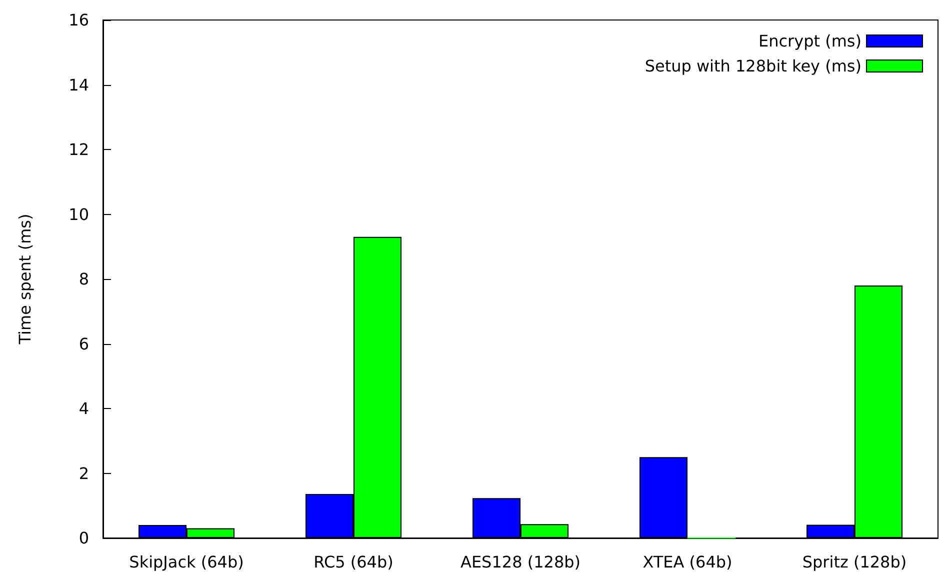 The width and height of the screenshot is (942, 574). I want to click on x-tick-label: SkipJack (64b), so click(186, 562).